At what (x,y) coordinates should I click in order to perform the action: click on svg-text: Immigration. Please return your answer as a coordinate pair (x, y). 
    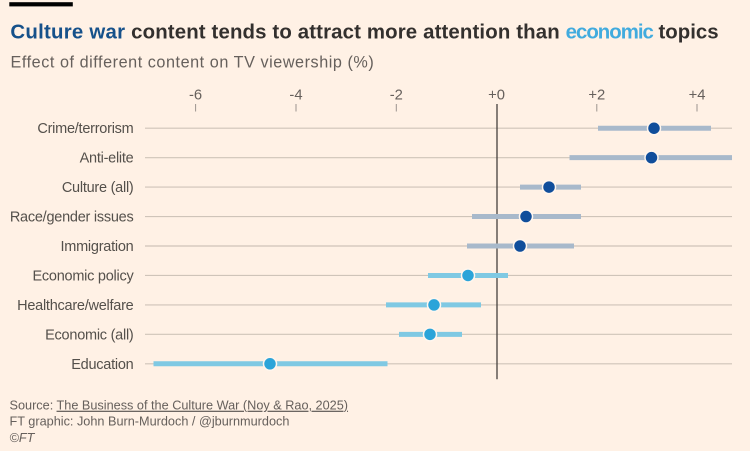
    Looking at the image, I should click on (97, 247).